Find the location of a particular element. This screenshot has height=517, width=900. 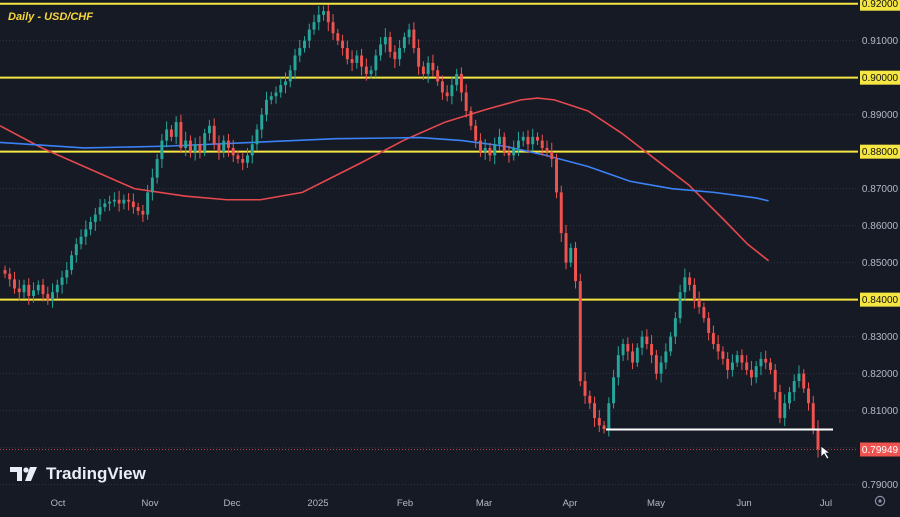

tradingview-logo-icon is located at coordinates (23, 474).